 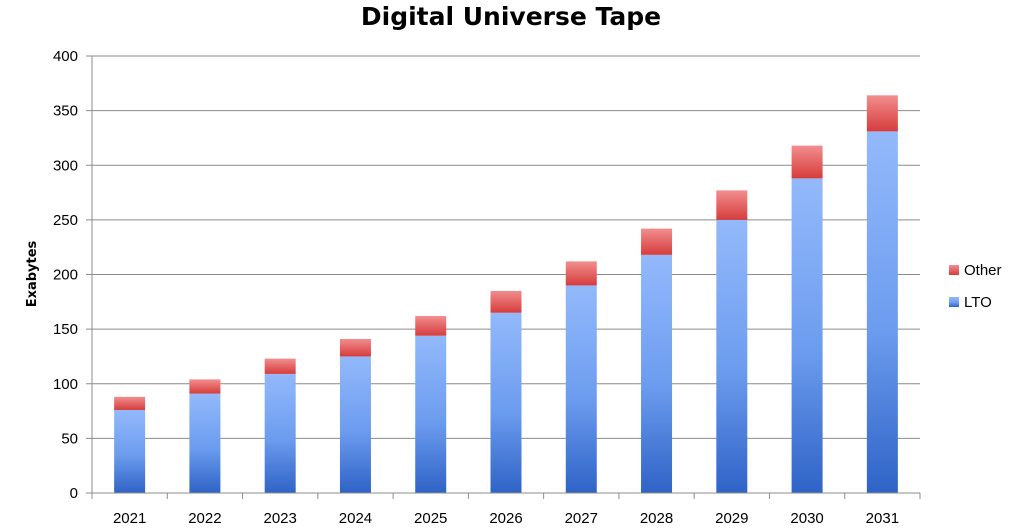 What do you see at coordinates (954, 270) in the screenshot?
I see `legend-swatch-other` at bounding box center [954, 270].